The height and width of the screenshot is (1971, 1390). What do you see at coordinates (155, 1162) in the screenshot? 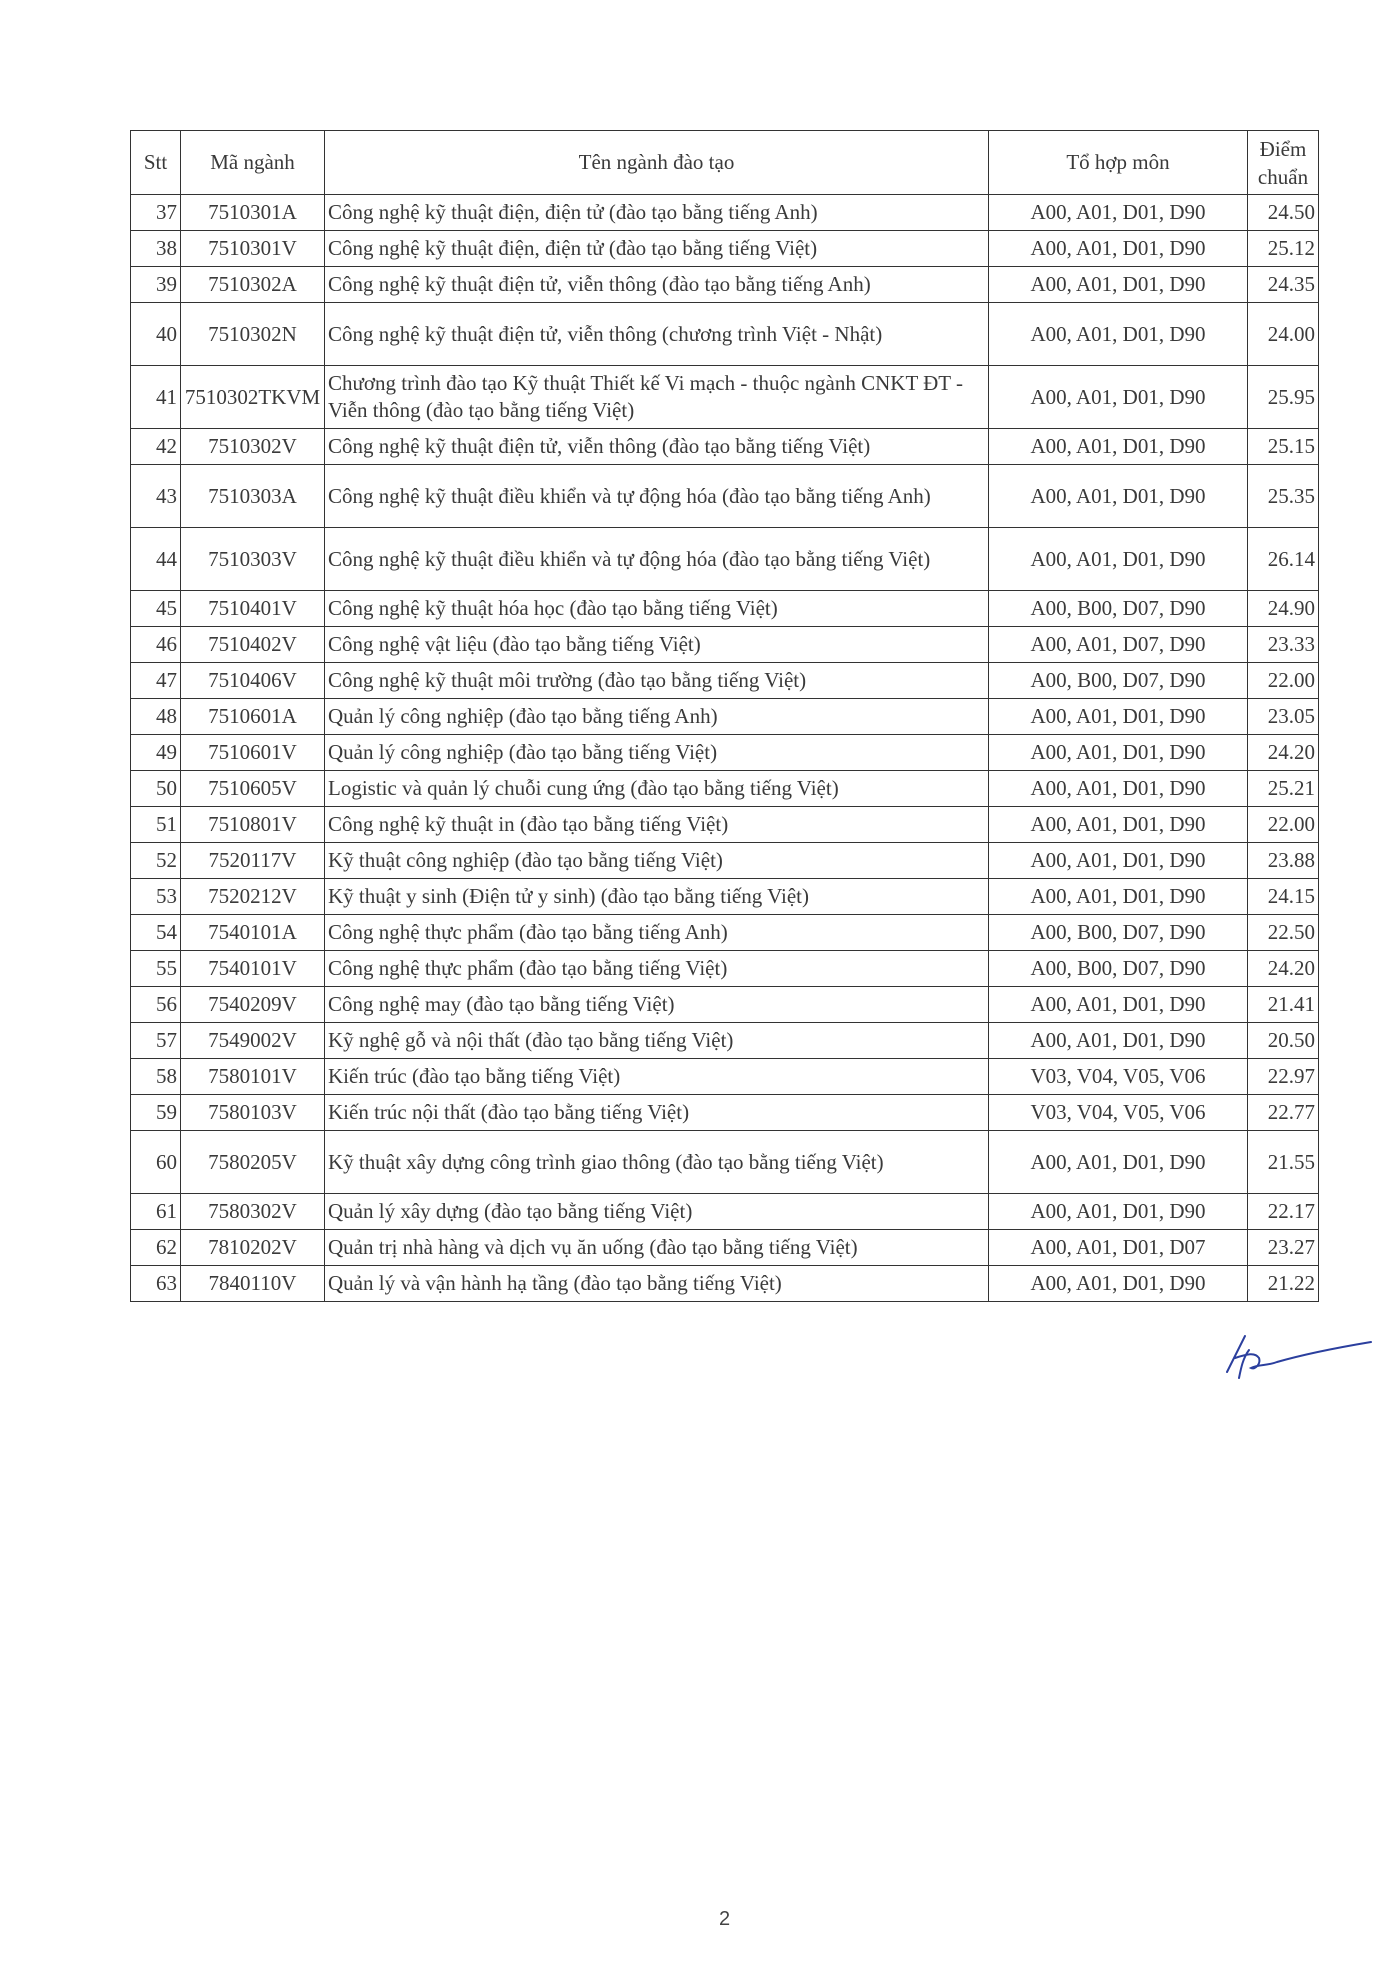
I see `cell-stt: 60` at bounding box center [155, 1162].